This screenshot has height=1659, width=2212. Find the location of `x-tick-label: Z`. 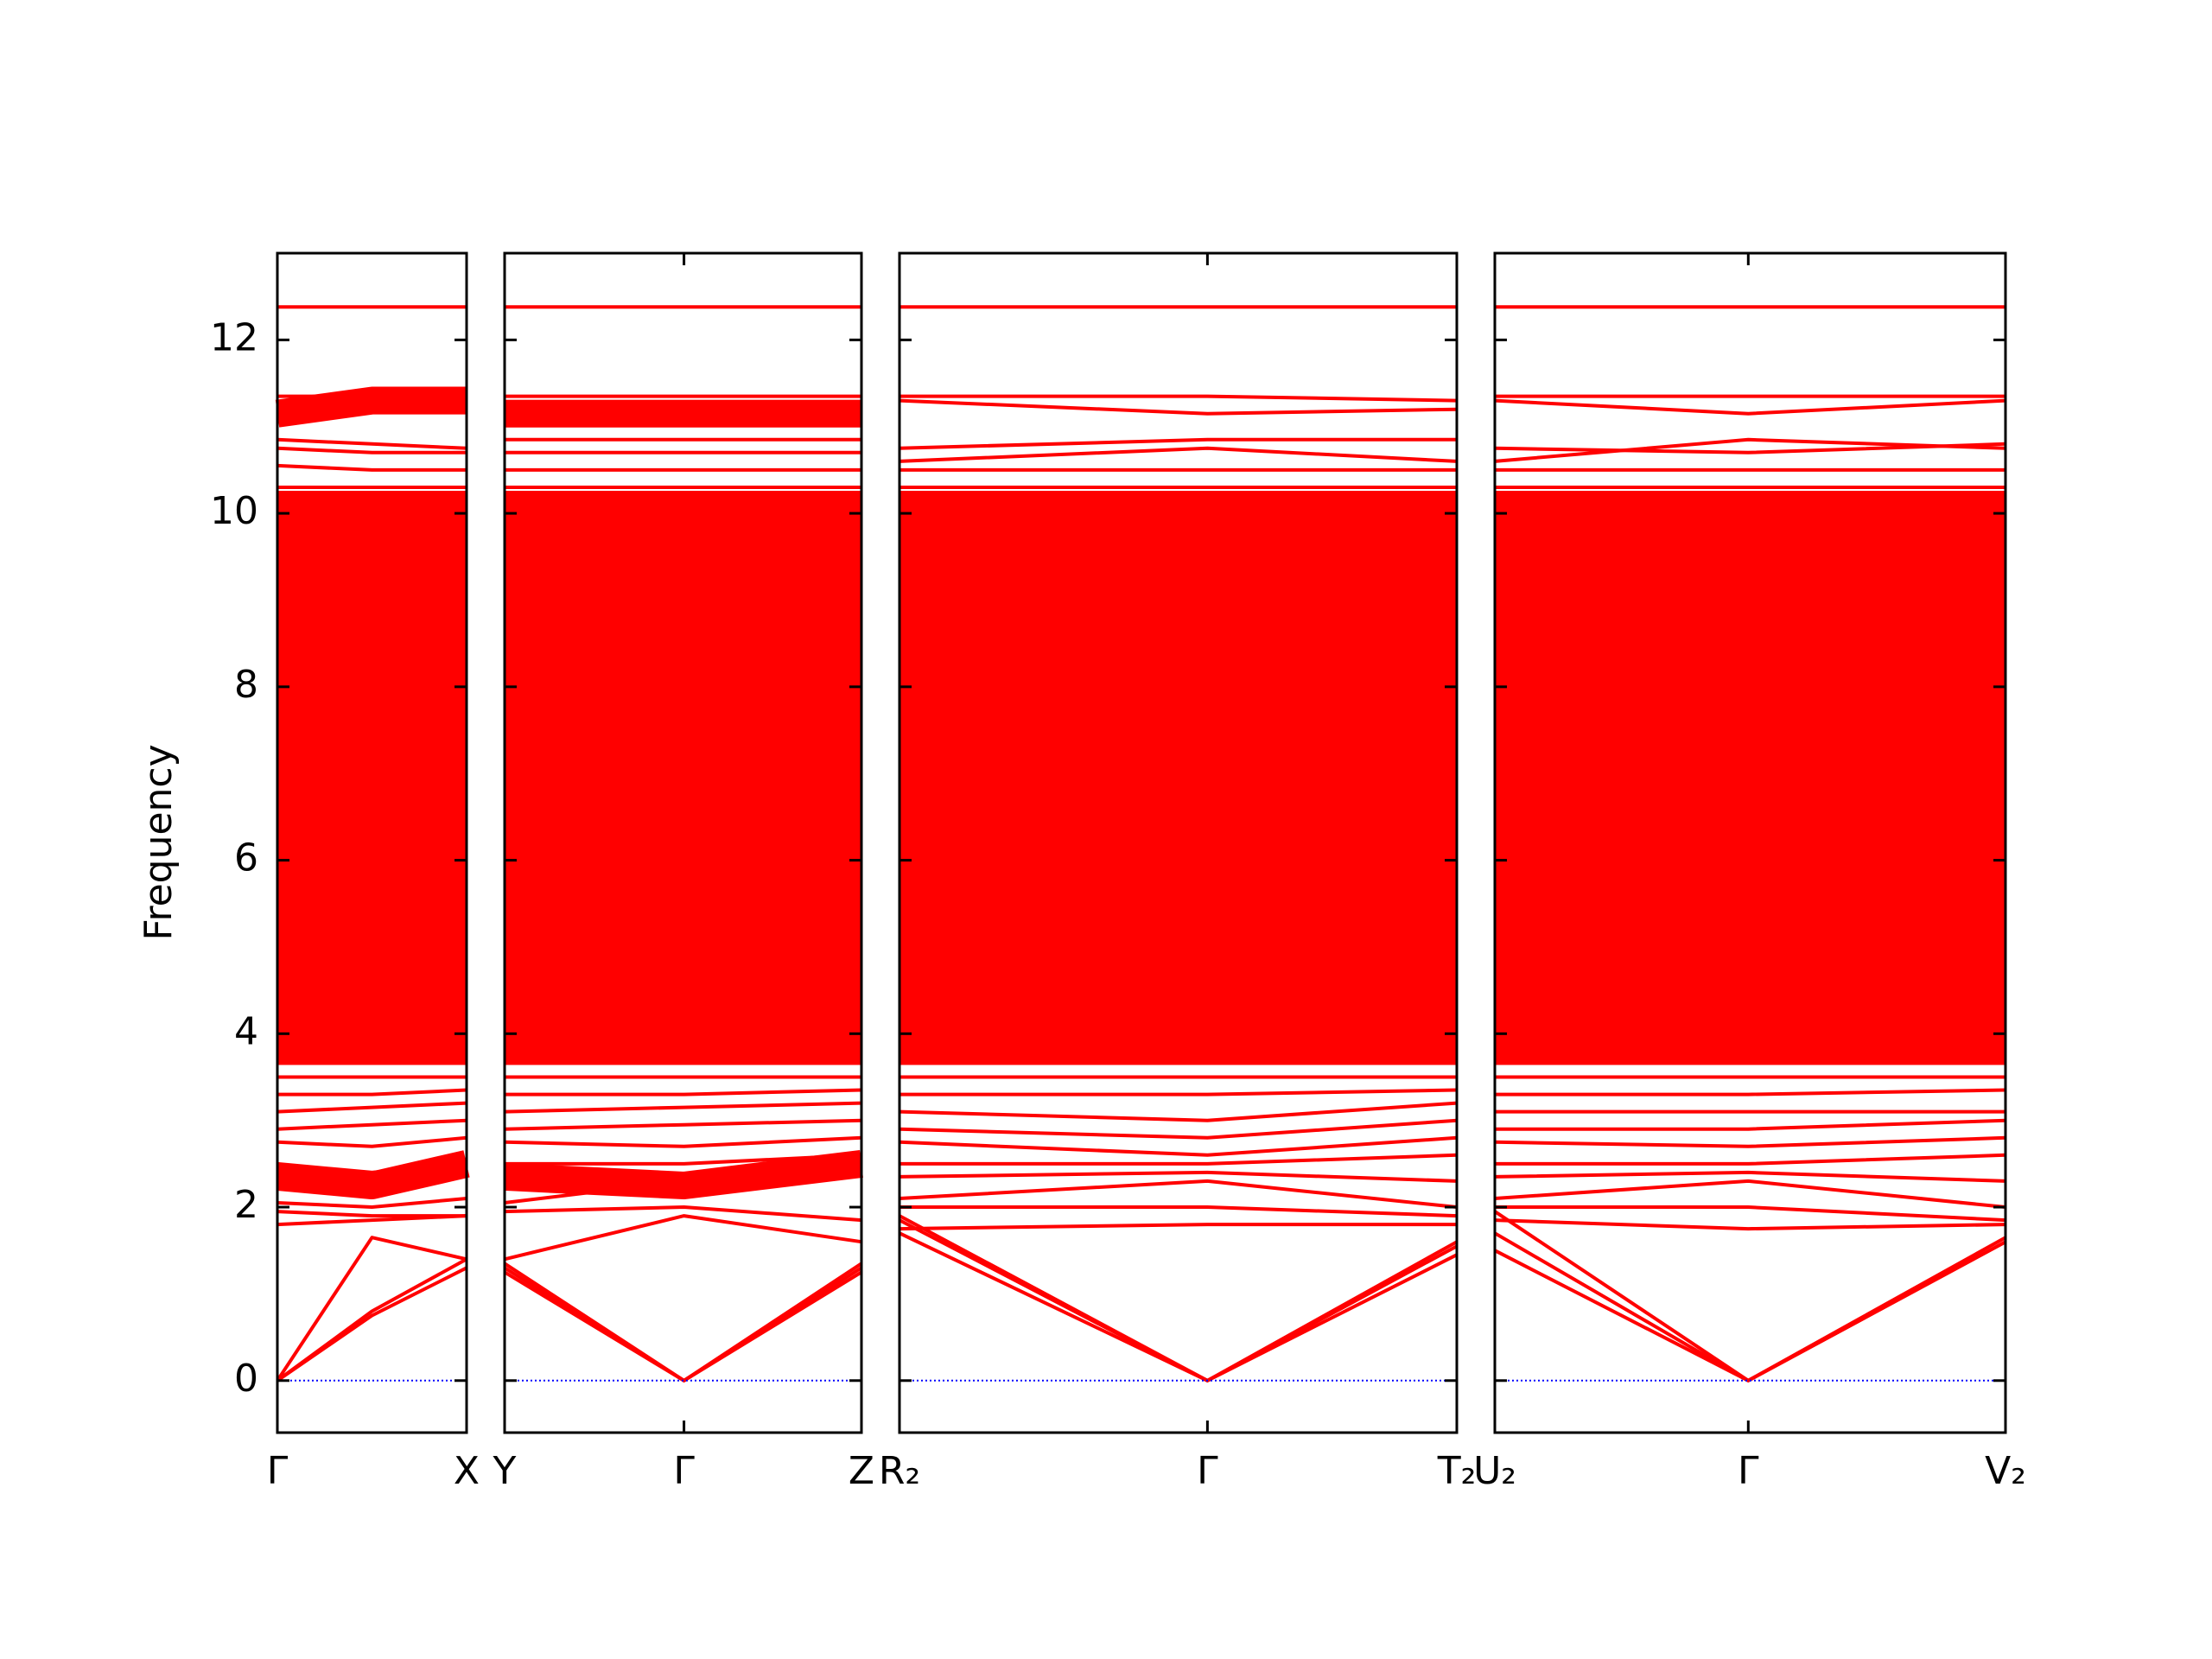

x-tick-label: Z is located at coordinates (861, 1471).